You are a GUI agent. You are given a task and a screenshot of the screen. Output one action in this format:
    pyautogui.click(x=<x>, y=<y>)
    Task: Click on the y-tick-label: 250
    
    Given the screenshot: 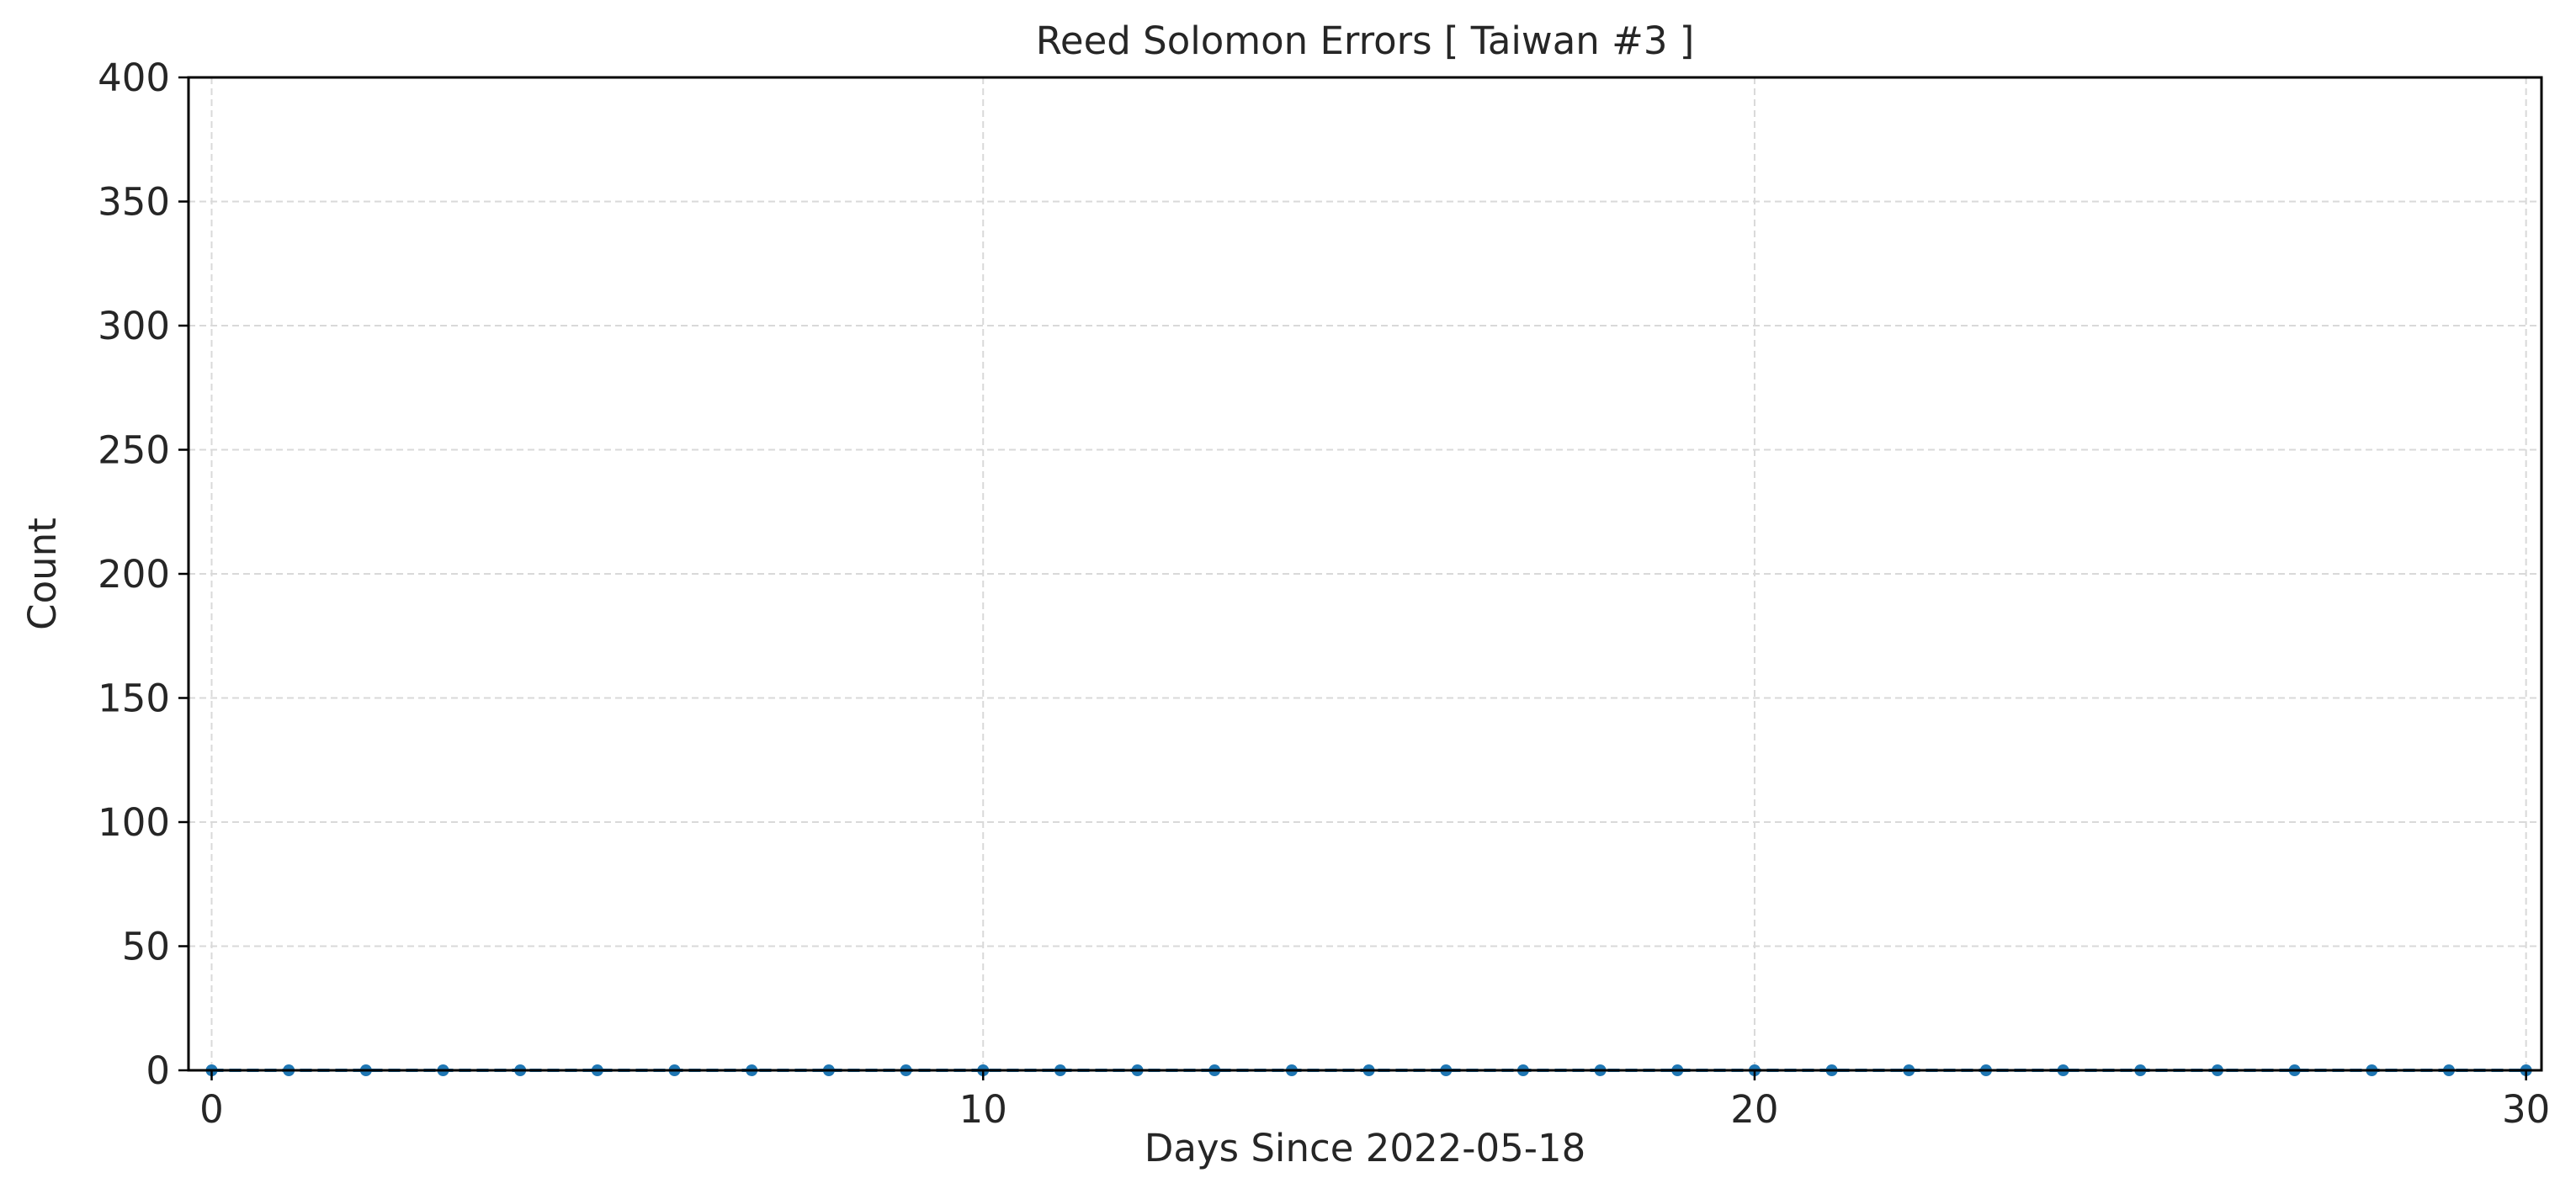 What is the action you would take?
    pyautogui.click(x=134, y=450)
    